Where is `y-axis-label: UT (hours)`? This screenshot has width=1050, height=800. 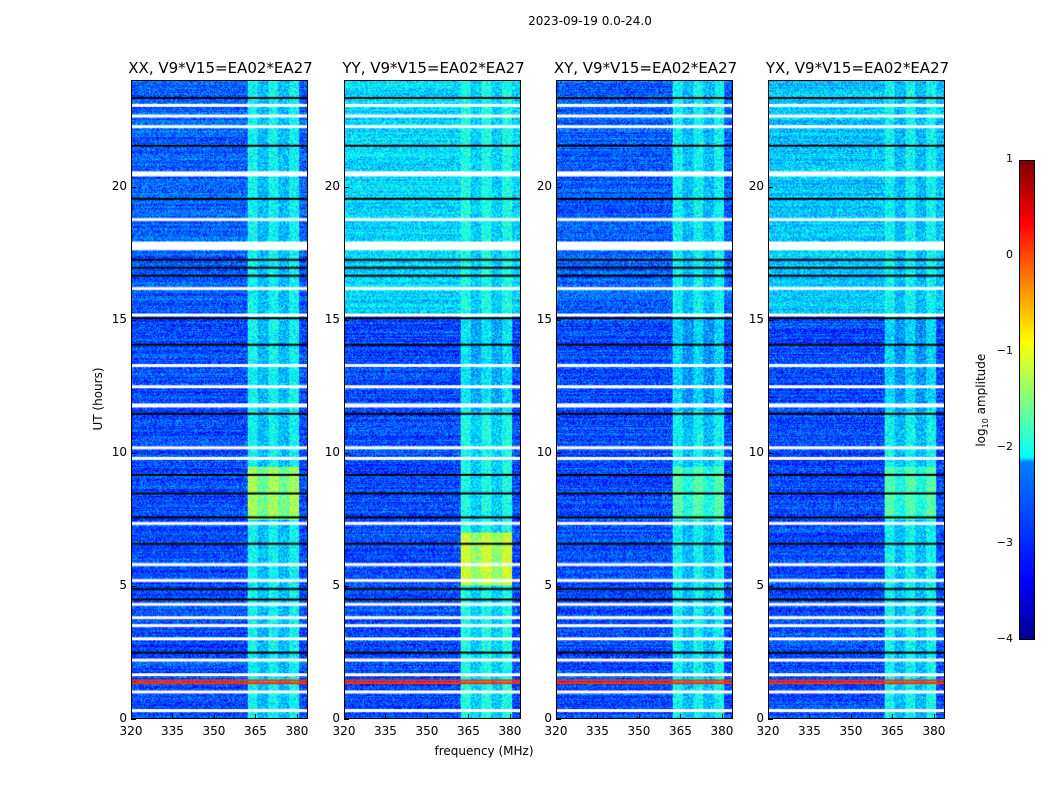
y-axis-label: UT (hours) is located at coordinates (98, 399).